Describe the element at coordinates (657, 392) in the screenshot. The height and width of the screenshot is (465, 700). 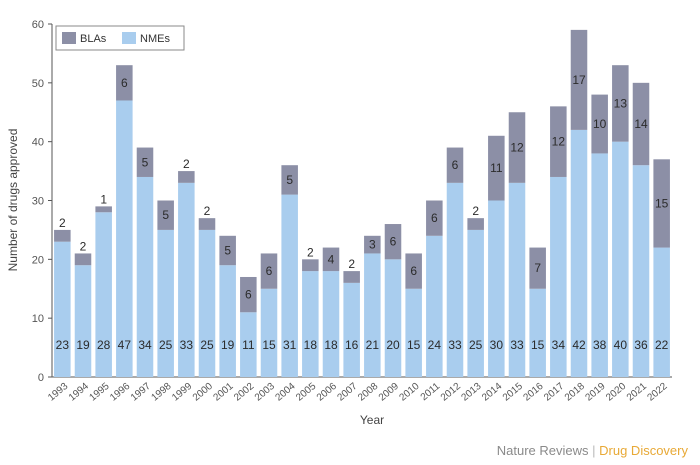
I see `x-tick-label: 2022` at that location.